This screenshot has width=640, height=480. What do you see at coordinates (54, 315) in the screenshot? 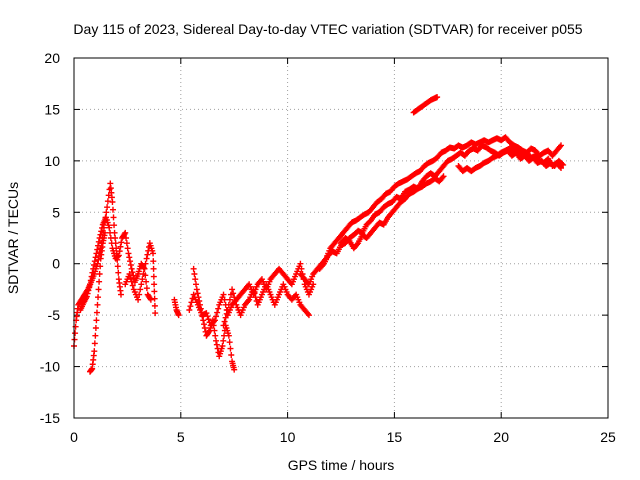
I see `y-tick-label: -5` at bounding box center [54, 315].